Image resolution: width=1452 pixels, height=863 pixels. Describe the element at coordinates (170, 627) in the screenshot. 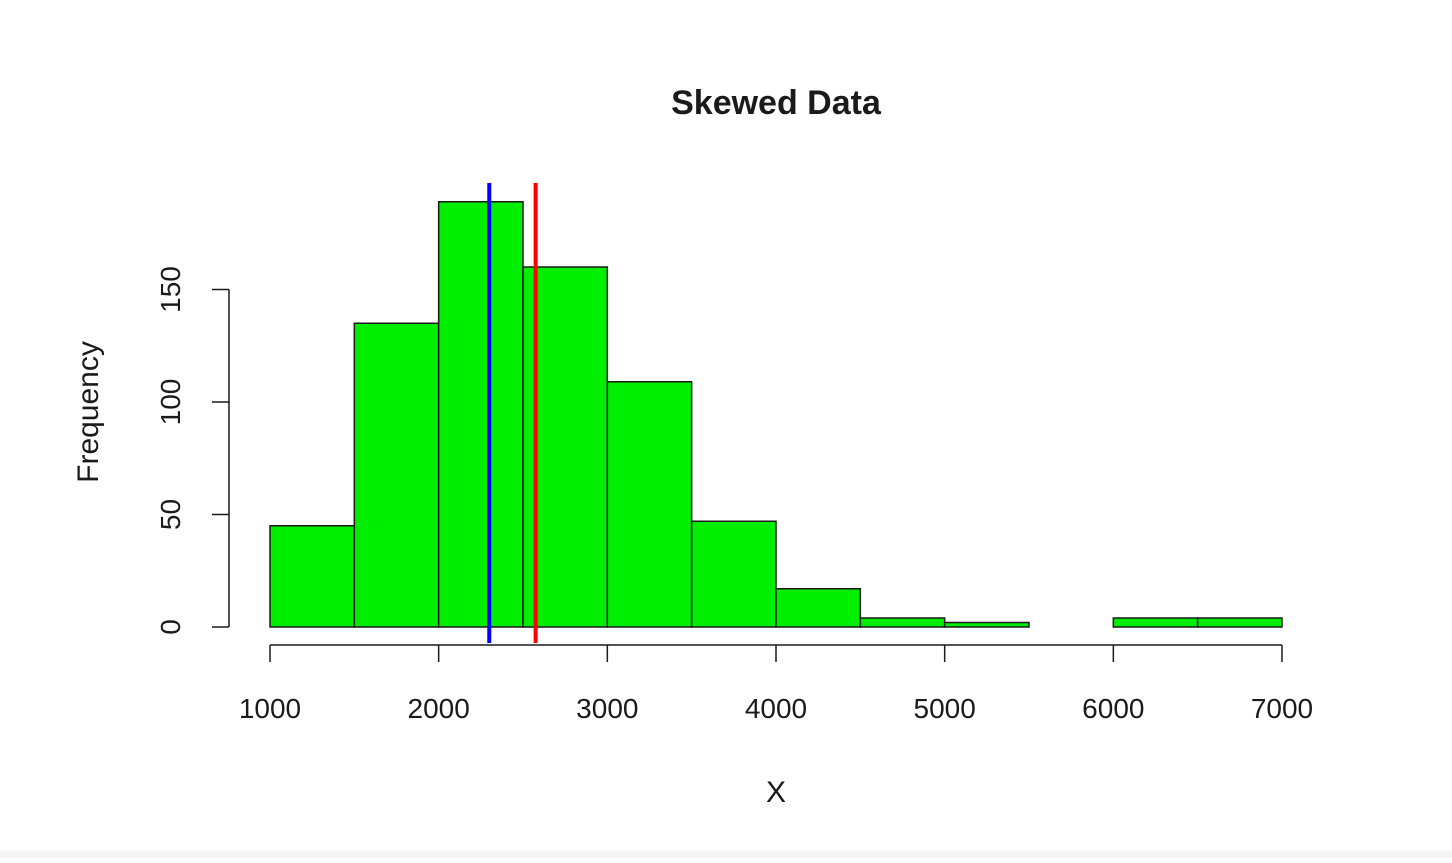

I see `y-tick-label: 0` at that location.